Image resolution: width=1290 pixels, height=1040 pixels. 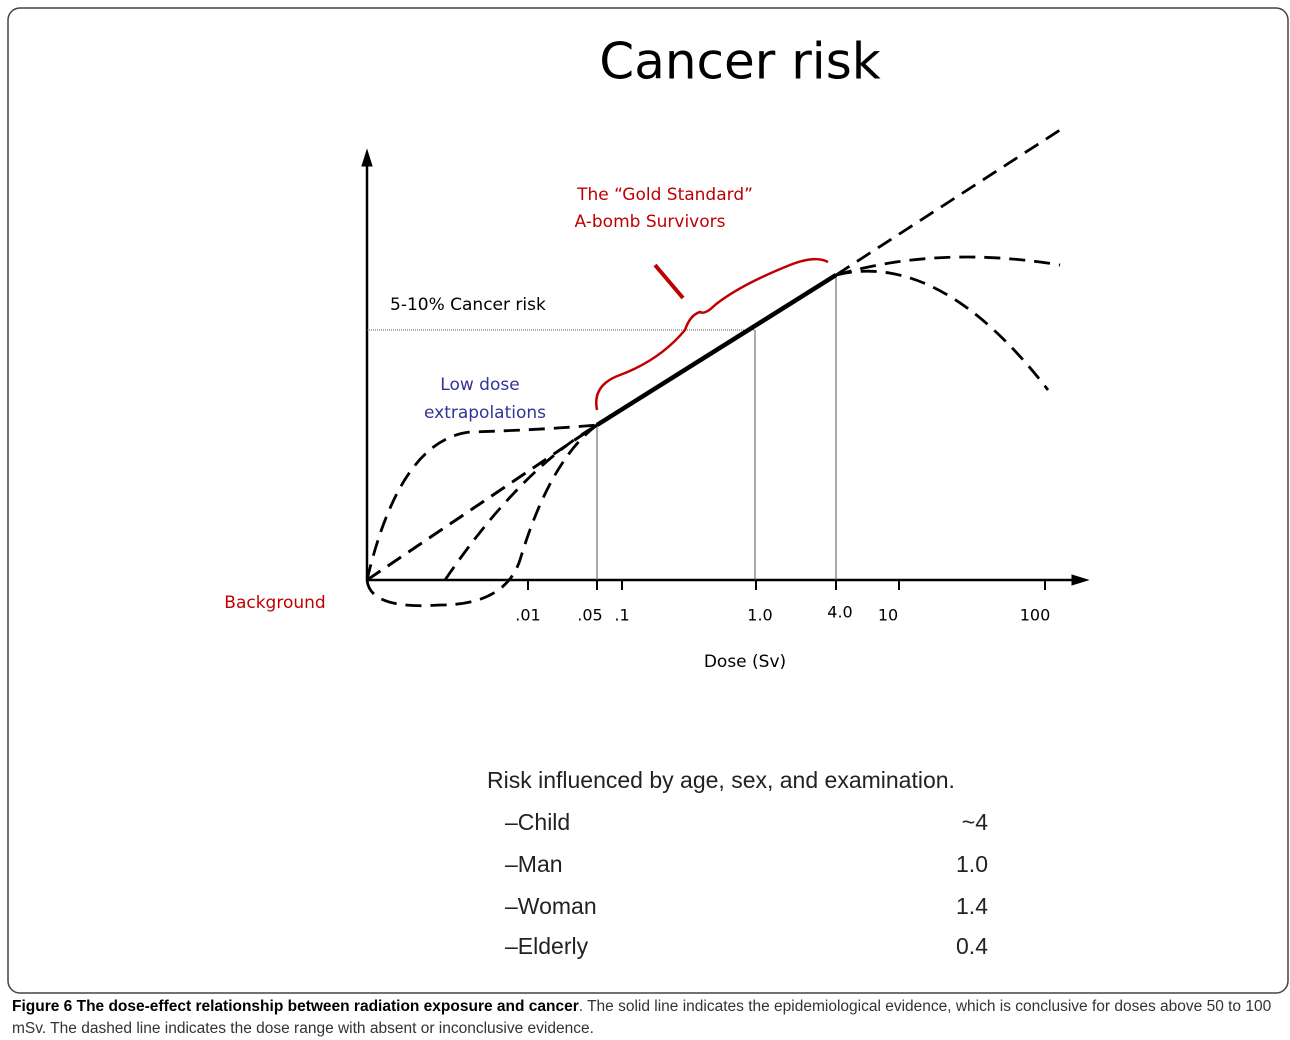 What do you see at coordinates (527, 615) in the screenshot?
I see `x-tick-label: .01` at bounding box center [527, 615].